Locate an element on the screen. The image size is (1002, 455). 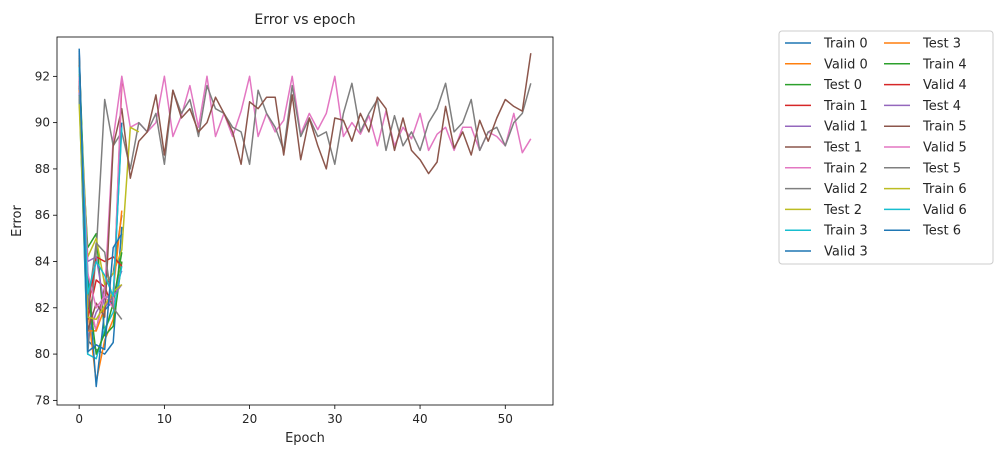
legend-entry-3: Train 1 is located at coordinates (845, 106).